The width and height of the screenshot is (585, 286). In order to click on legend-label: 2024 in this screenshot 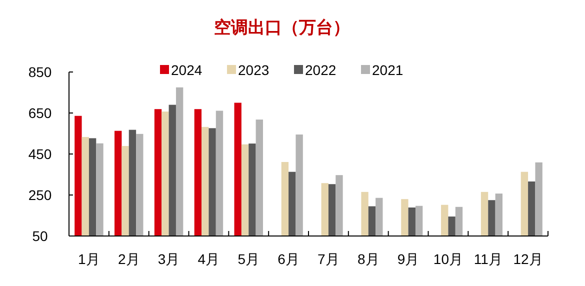, I will do `click(186, 70)`.